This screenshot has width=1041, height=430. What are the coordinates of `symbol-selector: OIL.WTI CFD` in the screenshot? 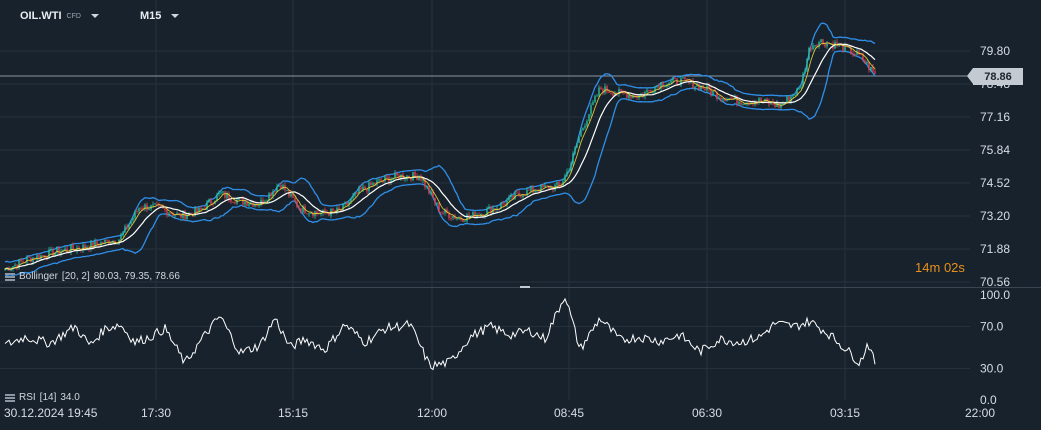 It's located at (59, 16).